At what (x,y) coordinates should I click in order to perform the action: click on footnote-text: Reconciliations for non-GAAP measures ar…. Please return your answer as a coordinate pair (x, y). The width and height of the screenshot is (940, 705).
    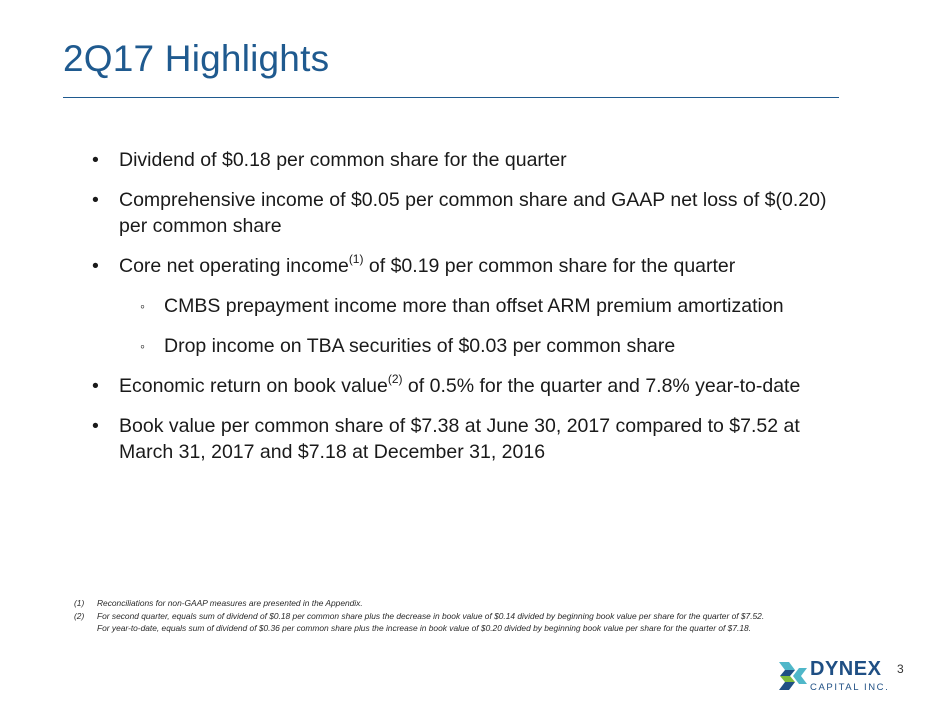
    Looking at the image, I should click on (230, 603).